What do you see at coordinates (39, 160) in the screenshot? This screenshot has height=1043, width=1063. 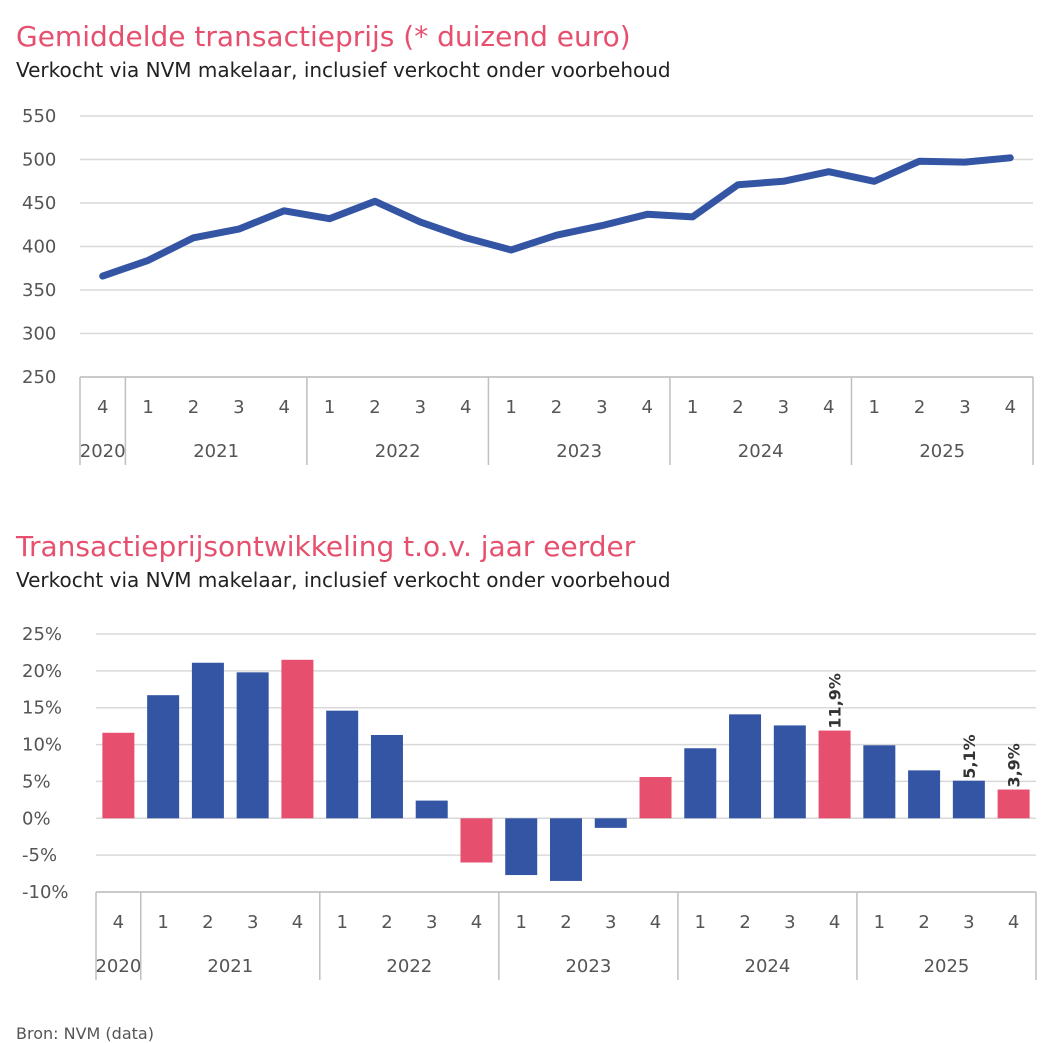 I see `y-tick-label: 500` at bounding box center [39, 160].